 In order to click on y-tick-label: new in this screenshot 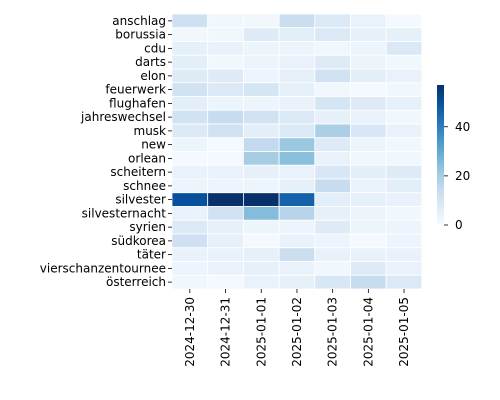, I will do `click(153, 145)`.